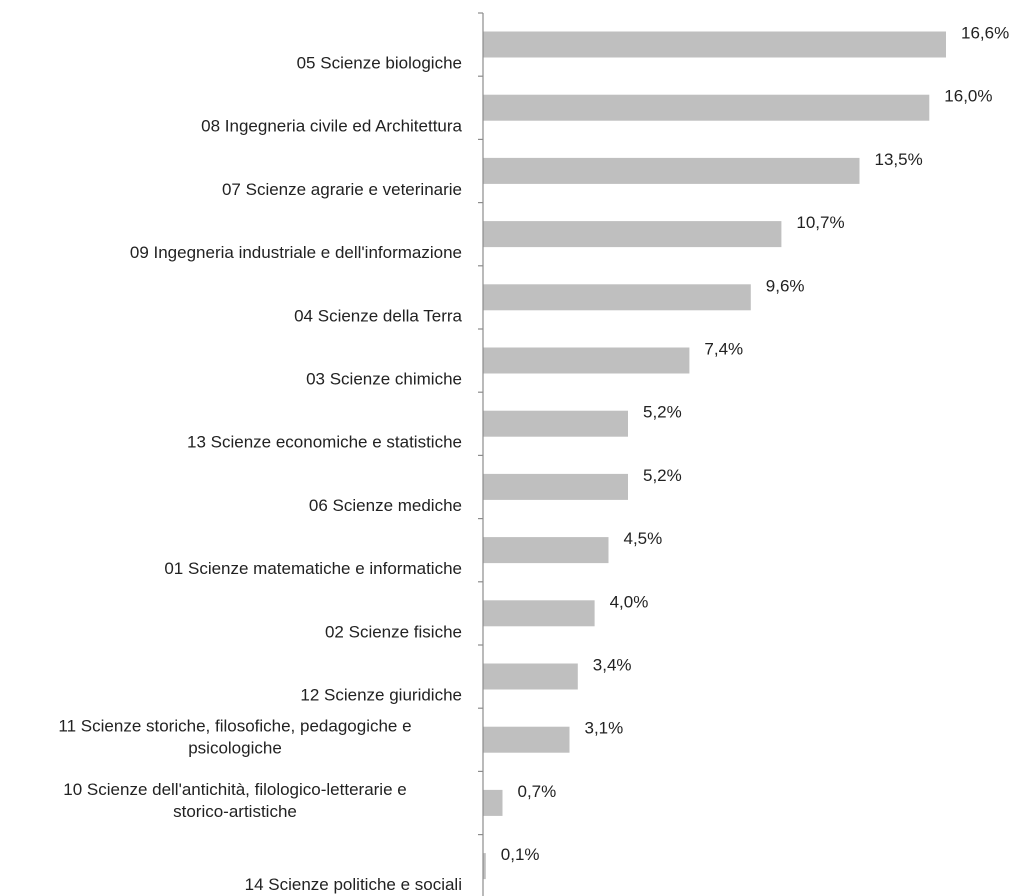  Describe the element at coordinates (785, 285) in the screenshot. I see `value-label: 9,6%` at that location.